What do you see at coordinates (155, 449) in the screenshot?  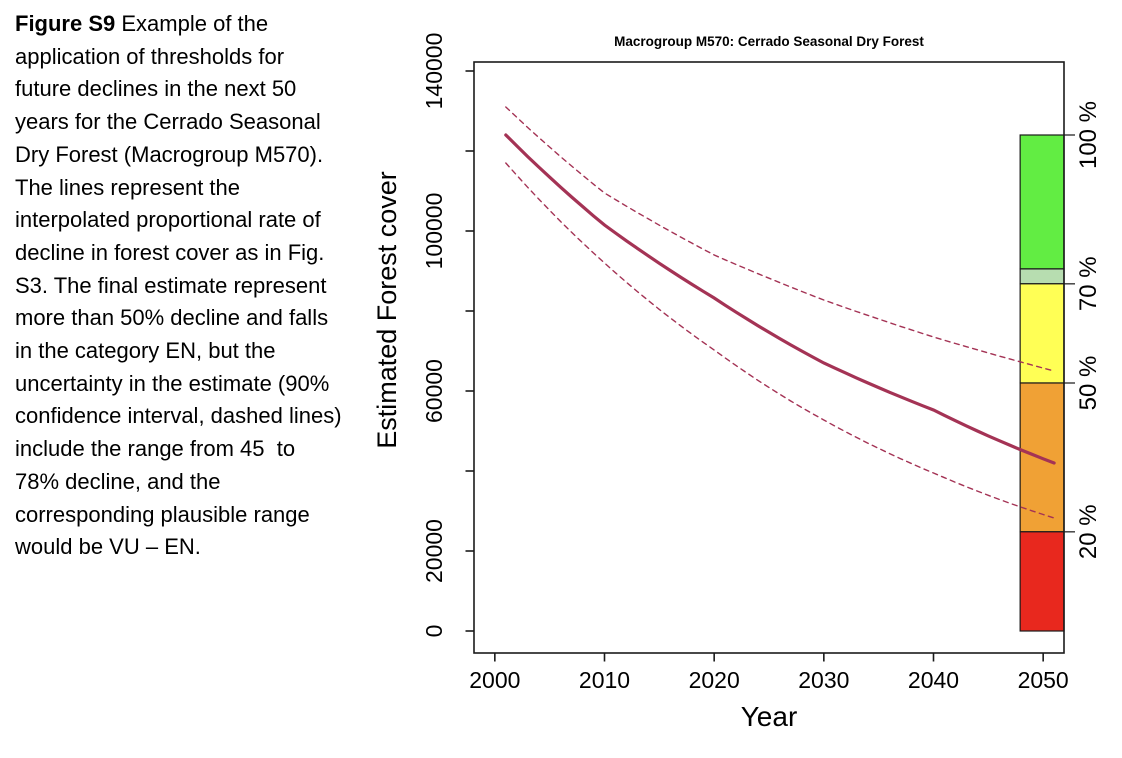 I see `caption-line: include the range from 45 to` at bounding box center [155, 449].